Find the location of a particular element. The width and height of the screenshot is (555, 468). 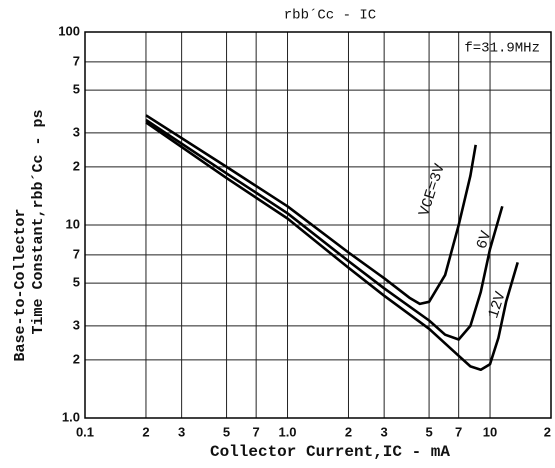

series-label: 6V is located at coordinates (485, 240).